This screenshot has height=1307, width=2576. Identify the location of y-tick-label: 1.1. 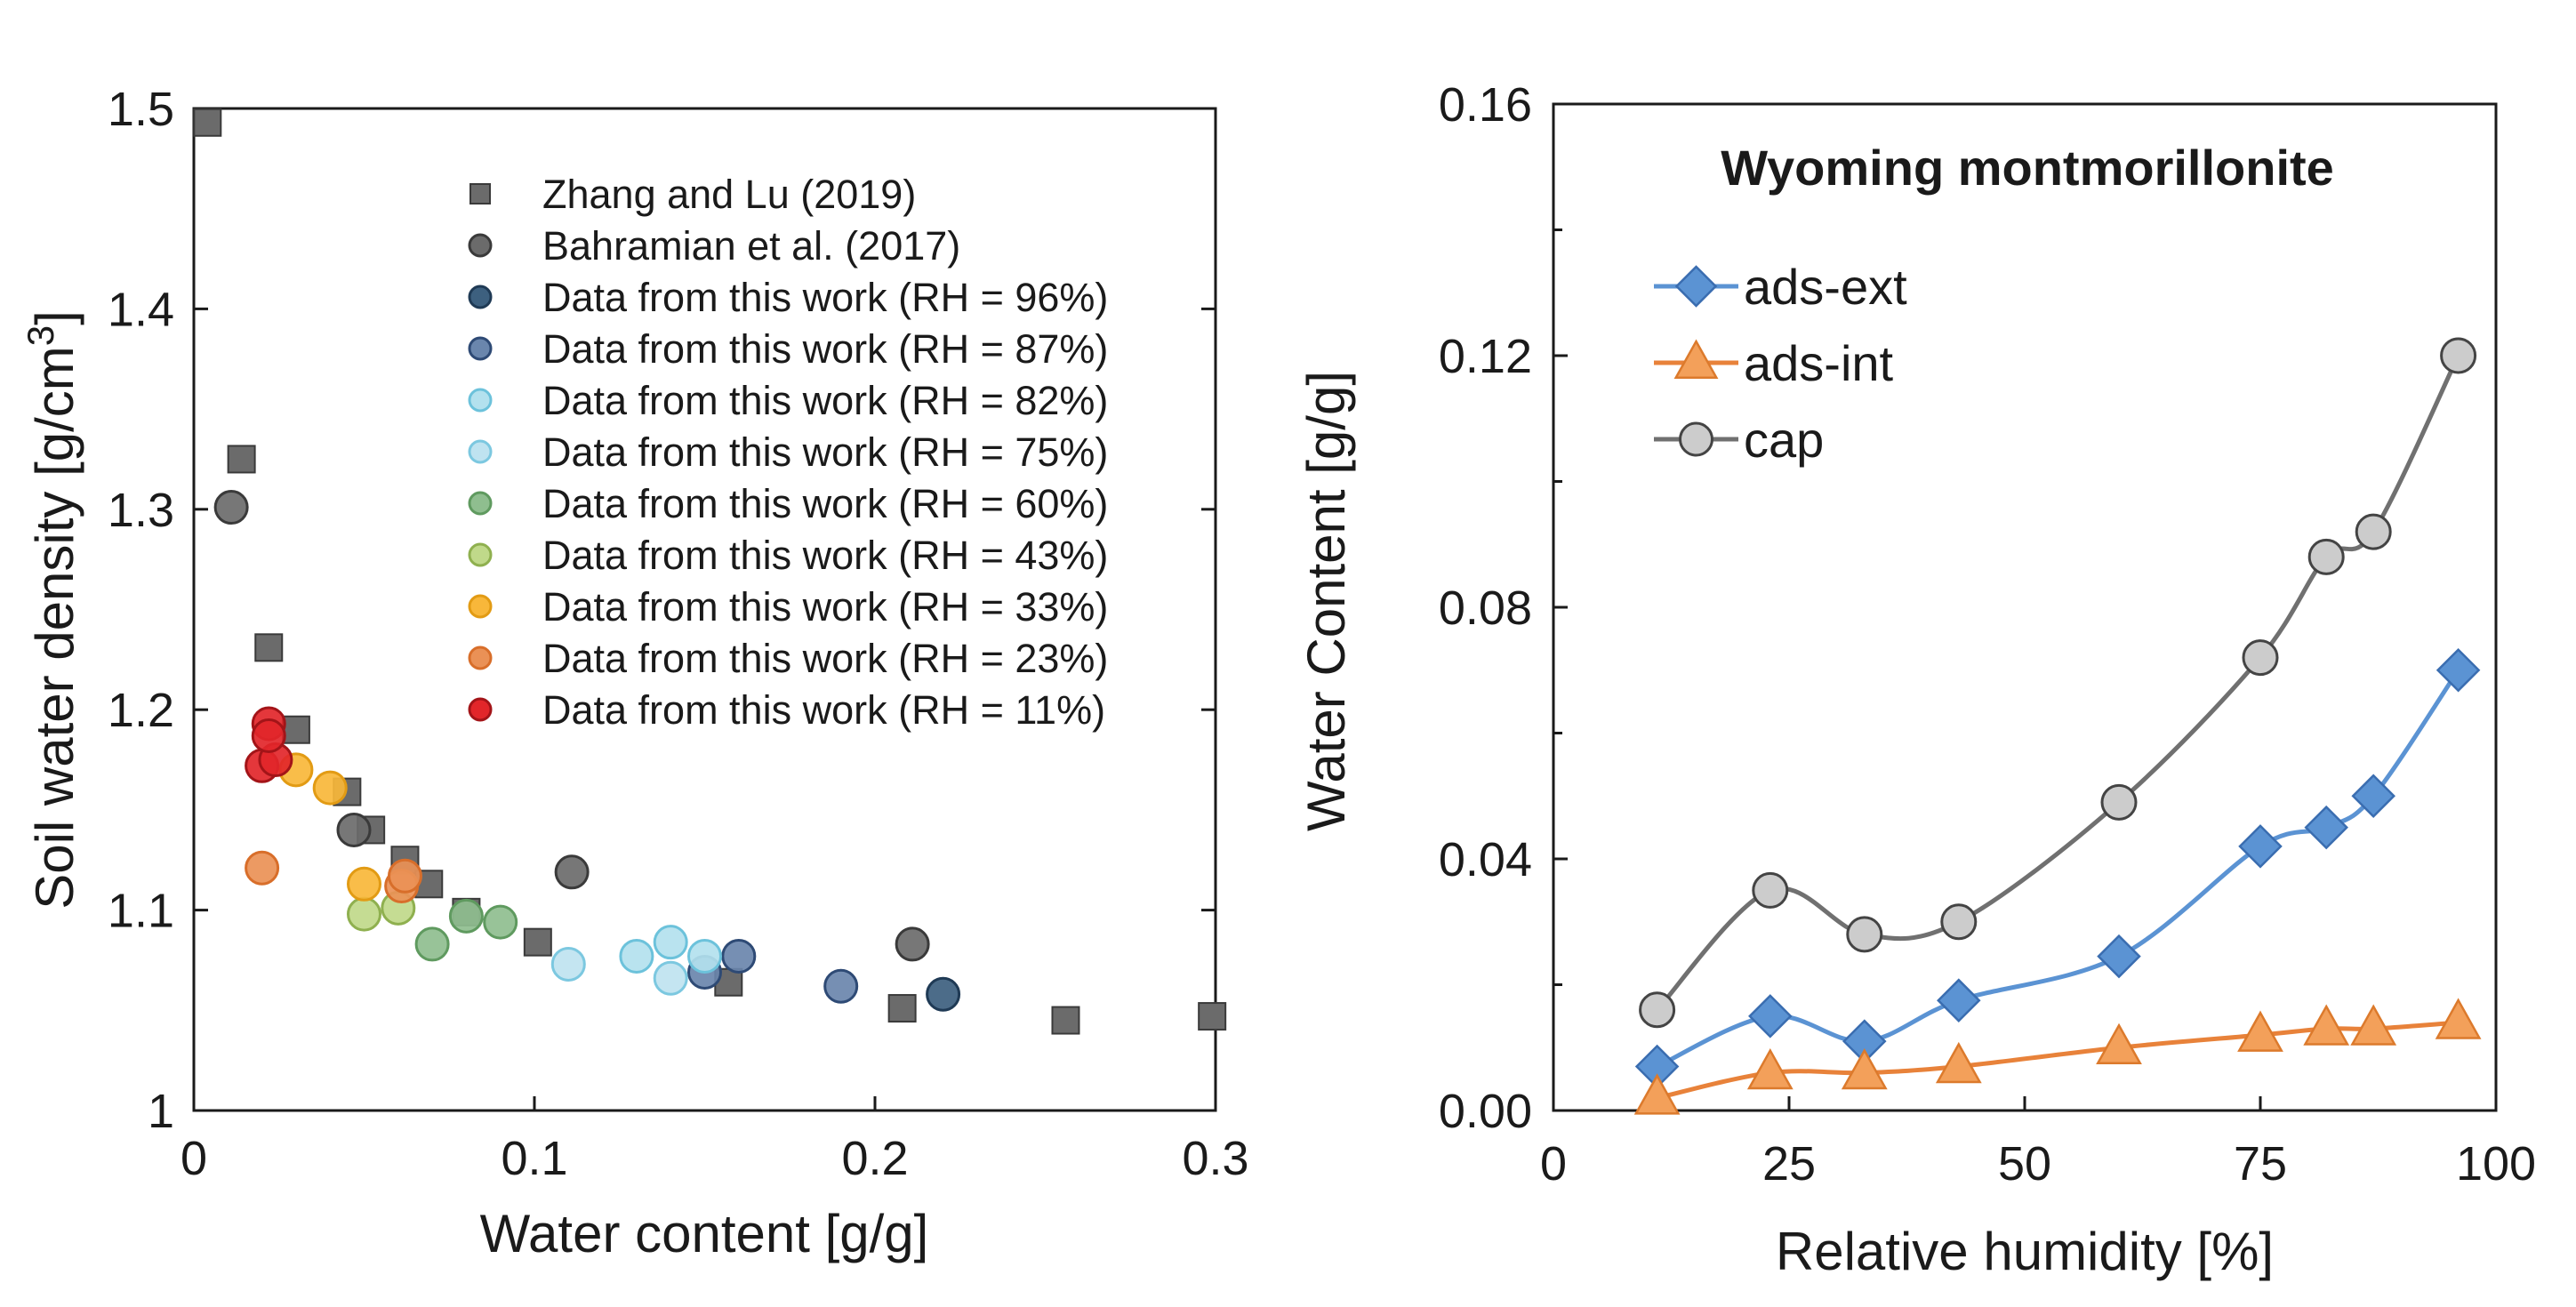
(141, 911).